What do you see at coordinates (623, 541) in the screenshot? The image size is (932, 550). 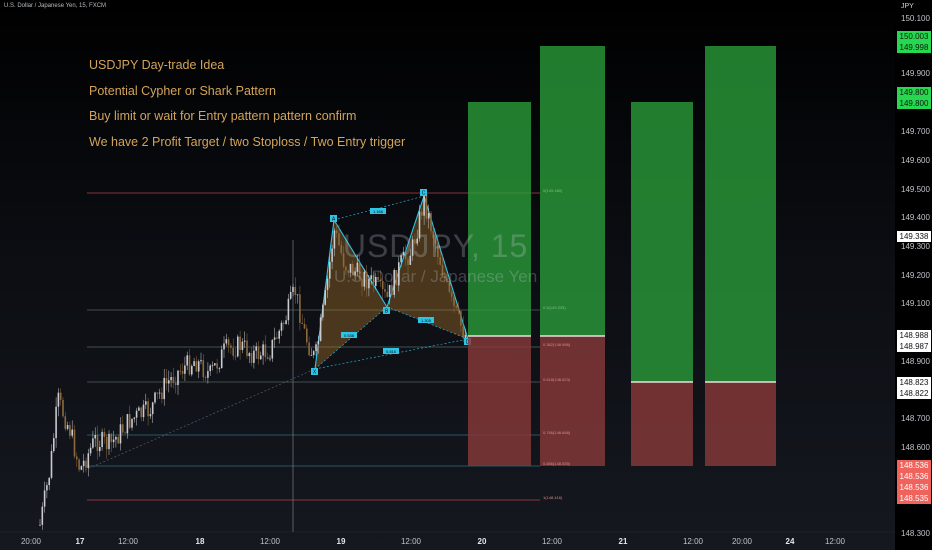 I see `time-label: 21` at bounding box center [623, 541].